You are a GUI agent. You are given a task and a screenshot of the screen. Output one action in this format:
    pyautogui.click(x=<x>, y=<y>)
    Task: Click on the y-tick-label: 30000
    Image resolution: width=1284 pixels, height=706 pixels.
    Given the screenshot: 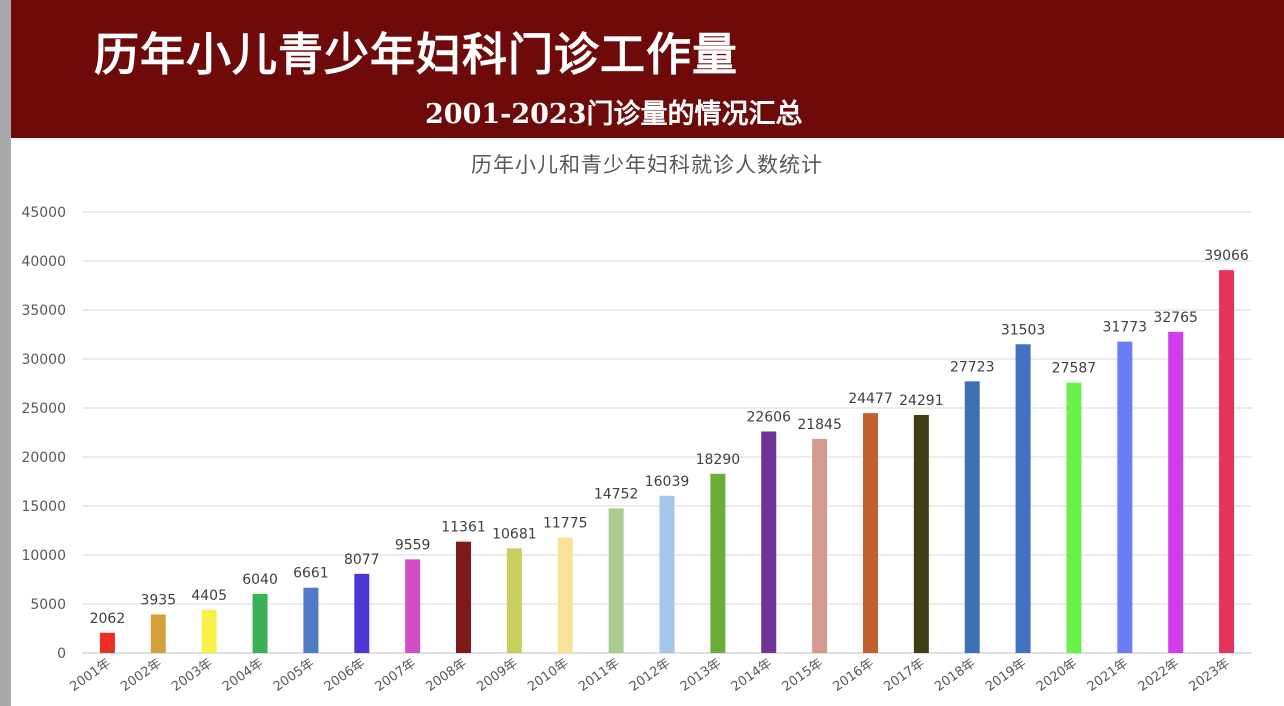 What is the action you would take?
    pyautogui.click(x=43, y=360)
    